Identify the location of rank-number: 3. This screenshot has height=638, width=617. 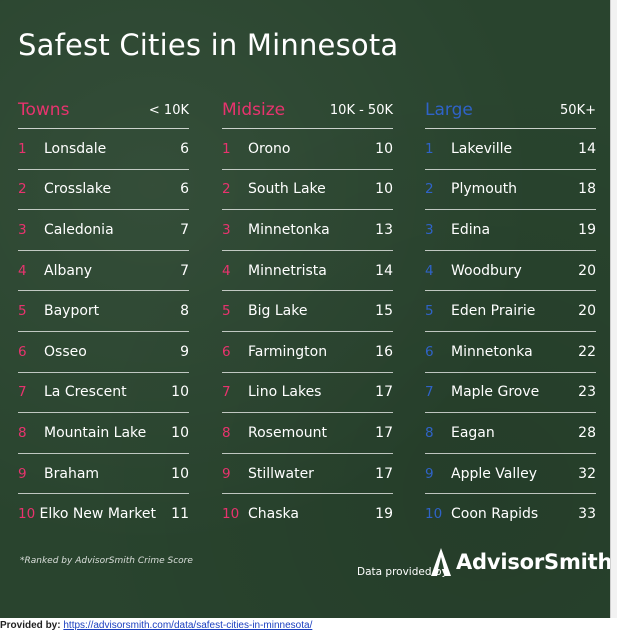
(22, 229).